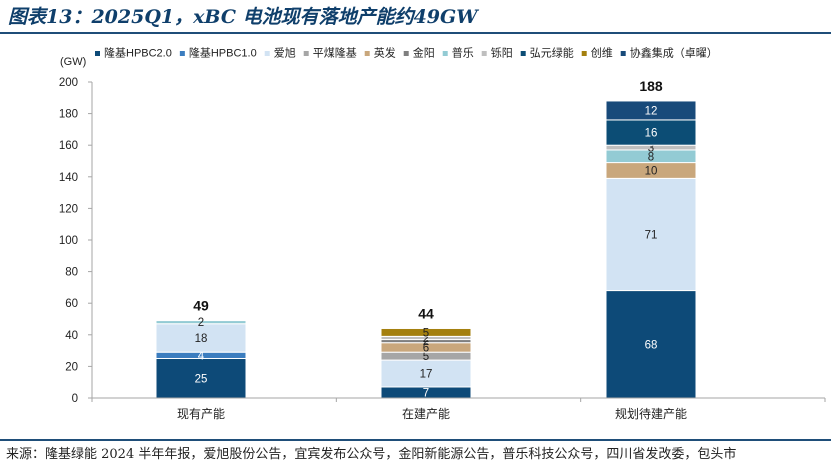  Describe the element at coordinates (201, 356) in the screenshot. I see `bar-segment-label: 4` at that location.